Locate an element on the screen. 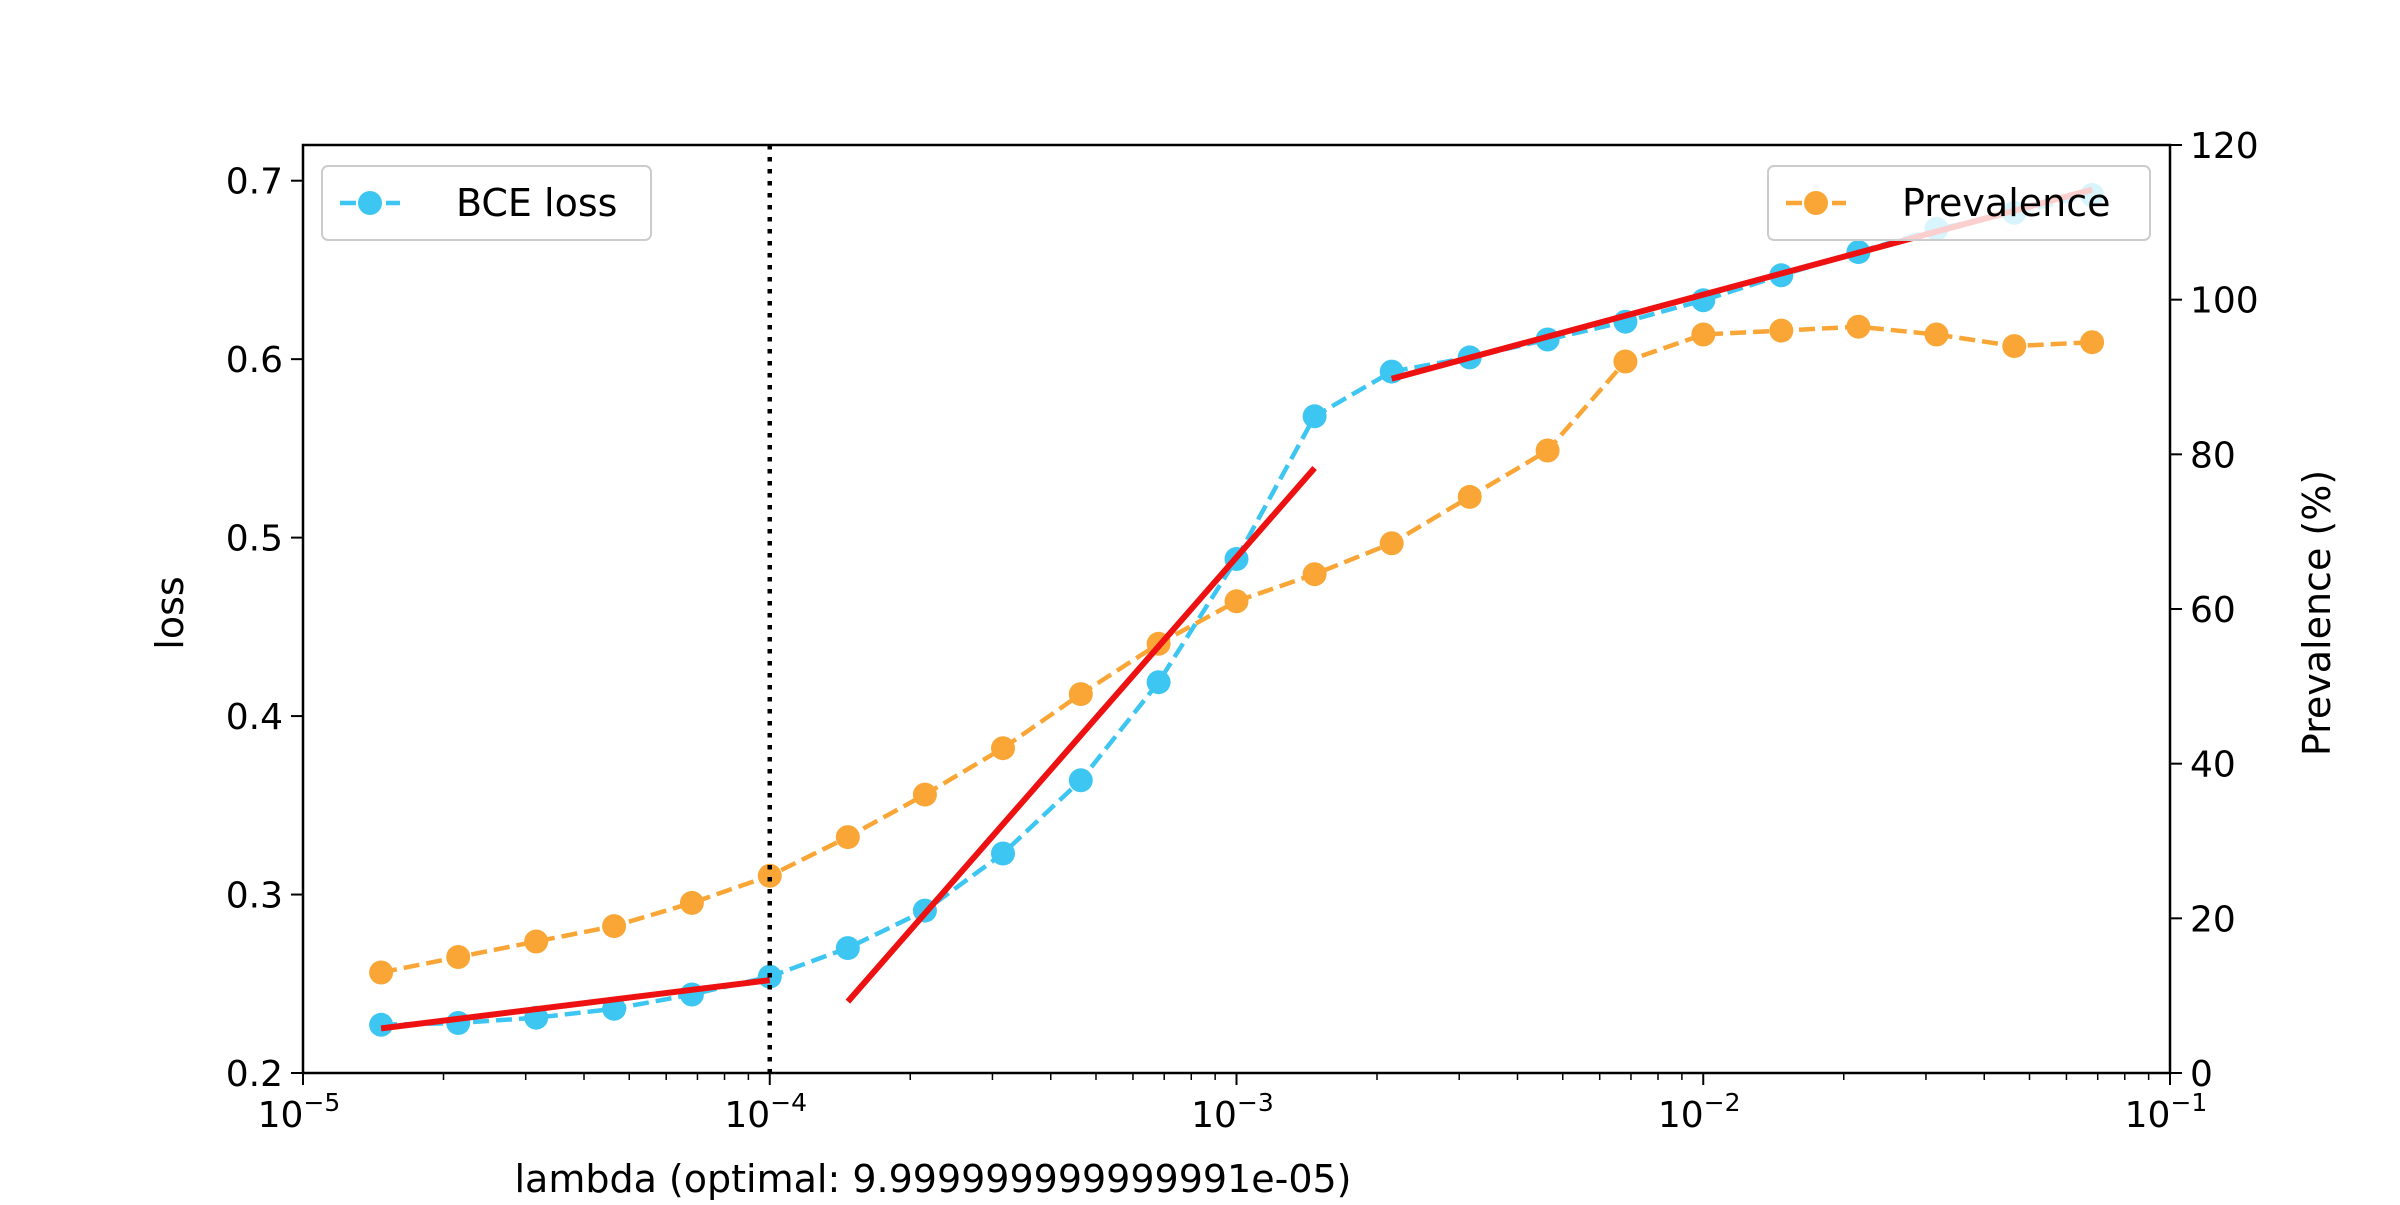 This screenshot has height=1205, width=2400. y-right-tick-label-1: 20 is located at coordinates (2213, 919).